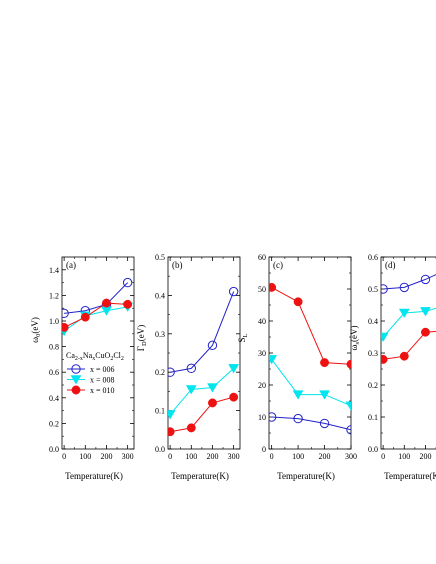 This screenshot has width=436, height=564. What do you see at coordinates (243, 337) in the screenshot?
I see `y-axis-label: SL` at bounding box center [243, 337].